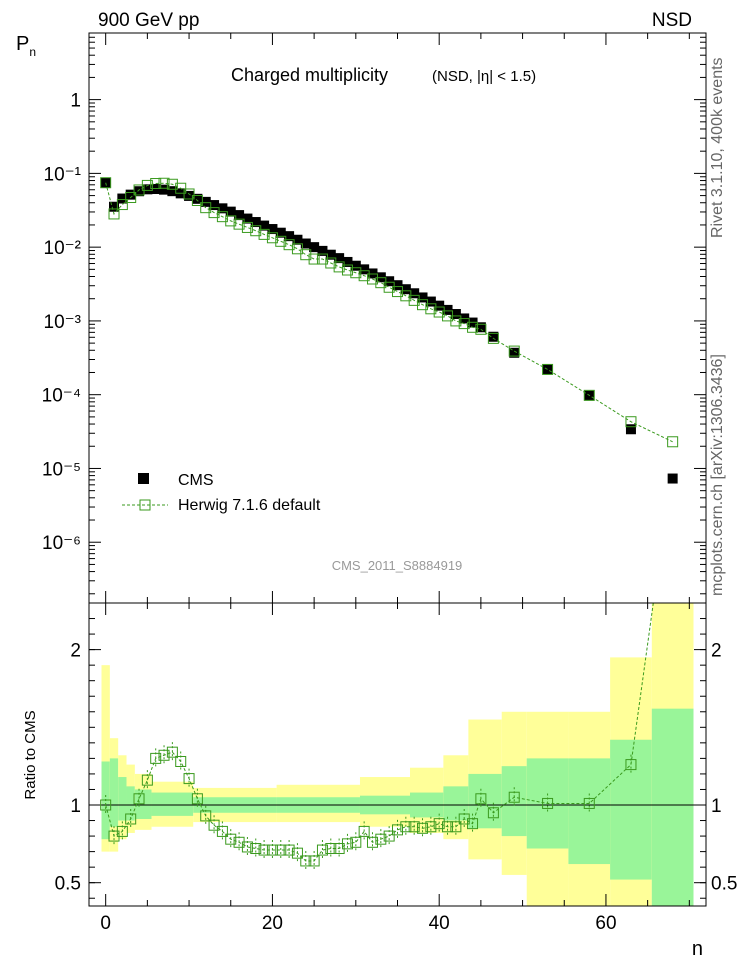  Describe the element at coordinates (672, 20) in the screenshot. I see `header-right: NSD` at that location.